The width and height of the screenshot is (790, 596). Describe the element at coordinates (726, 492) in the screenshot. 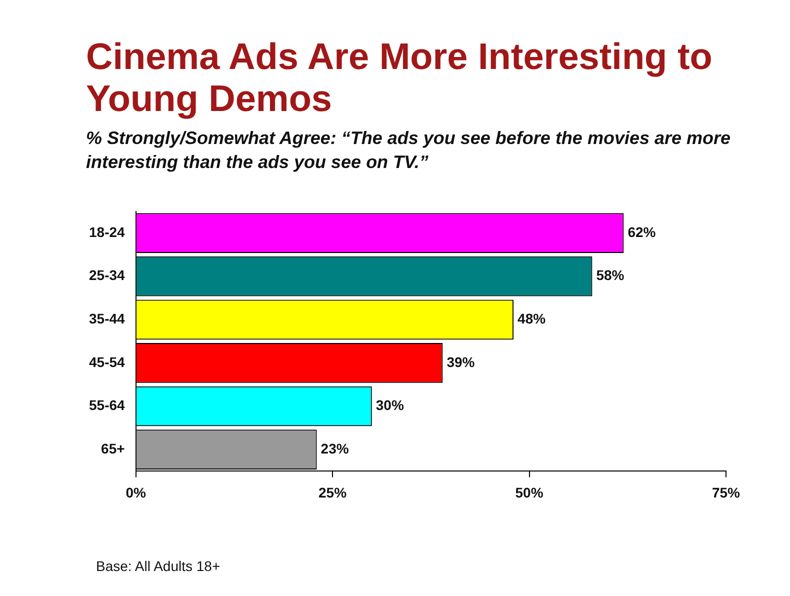

I see `x-tick-label: 75%` at that location.